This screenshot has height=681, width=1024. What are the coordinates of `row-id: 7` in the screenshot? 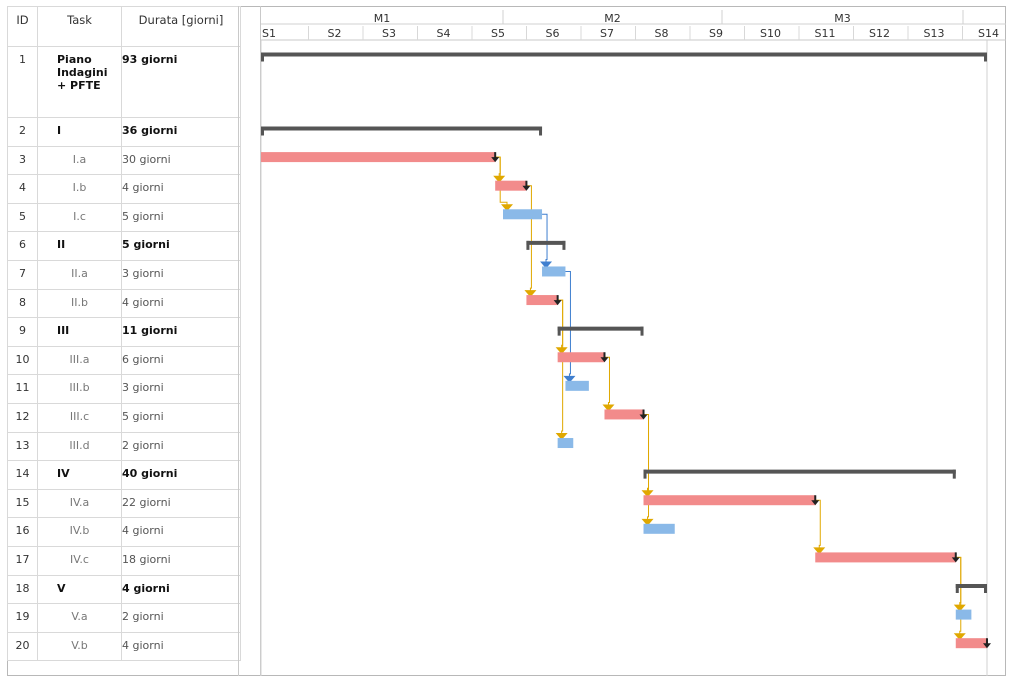 It's located at (22, 274).